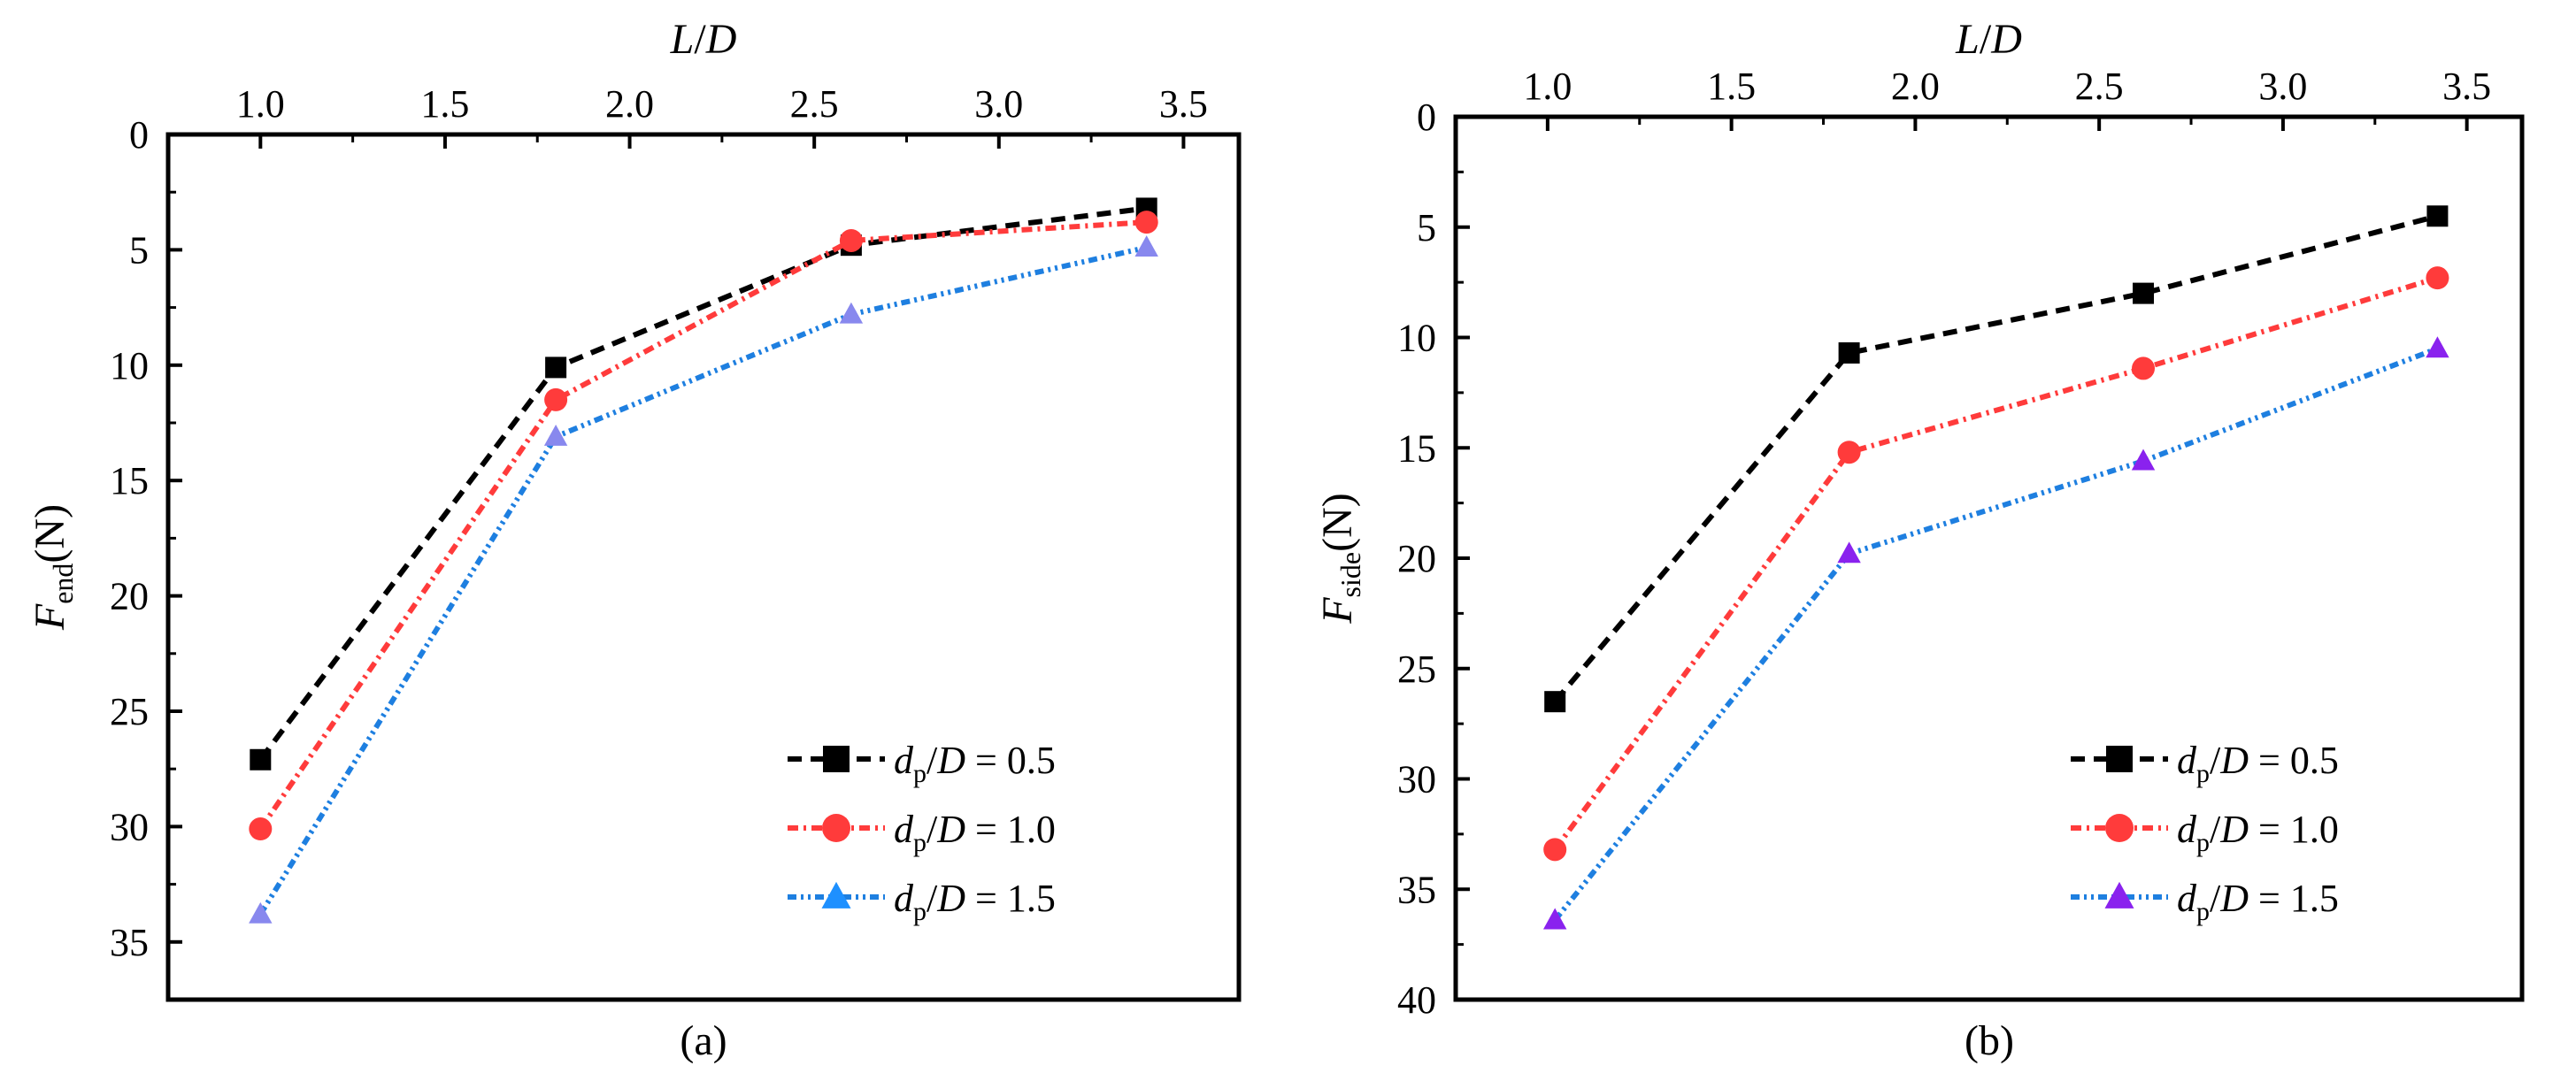 This screenshot has height=1081, width=2576. I want to click on x-tick-label: 2.0, so click(629, 104).